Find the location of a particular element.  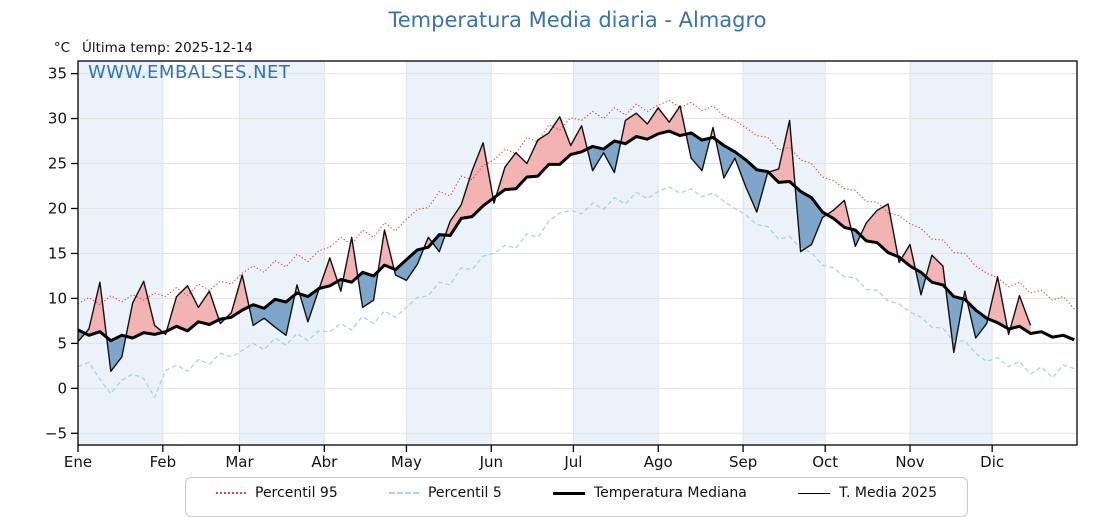

legend-item-temperatura-mediana: Temperatura Mediana is located at coordinates (649, 493).